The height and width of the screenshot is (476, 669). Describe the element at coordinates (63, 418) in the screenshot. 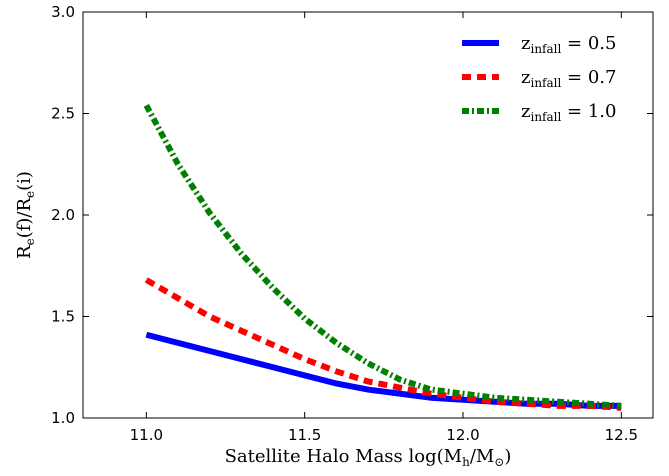

I see `y-tick-label: 1.0` at that location.